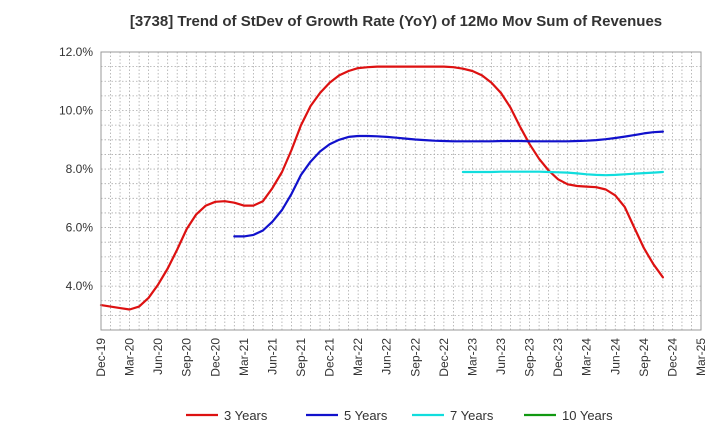  Describe the element at coordinates (80, 286) in the screenshot. I see `y-tick-label: 4.0%` at that location.